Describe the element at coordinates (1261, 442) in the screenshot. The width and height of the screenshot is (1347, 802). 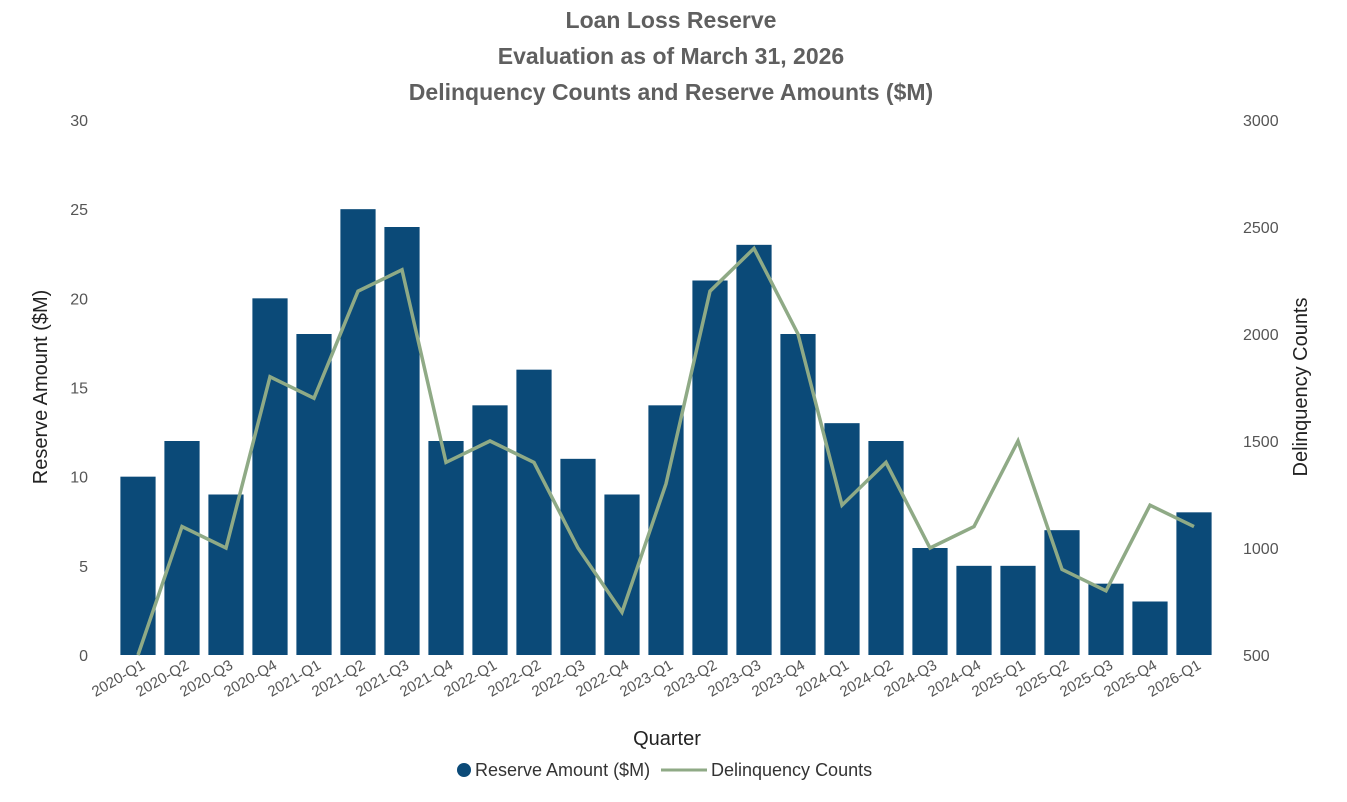
I see `y-right-tick-label: 1500` at that location.